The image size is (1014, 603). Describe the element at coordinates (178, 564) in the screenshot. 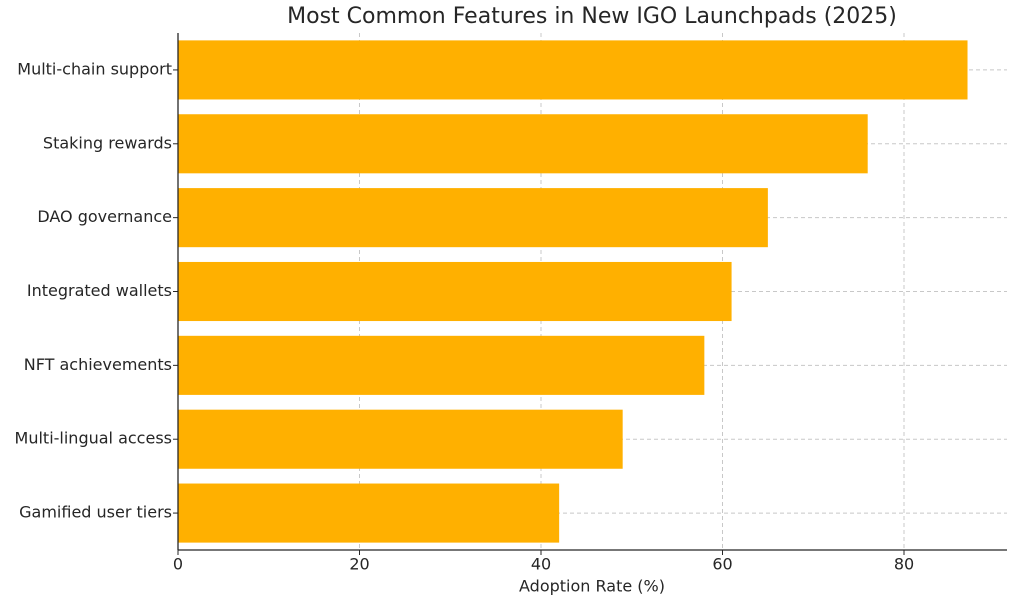

I see `x-tick-label: 0` at that location.